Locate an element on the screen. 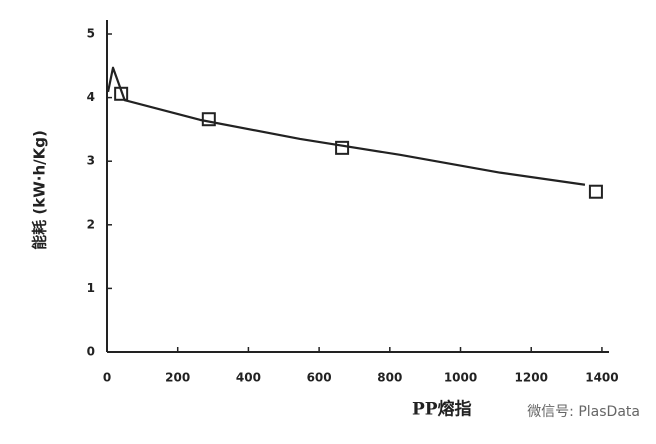 The height and width of the screenshot is (444, 656). x-tick-label: 400 is located at coordinates (248, 378).